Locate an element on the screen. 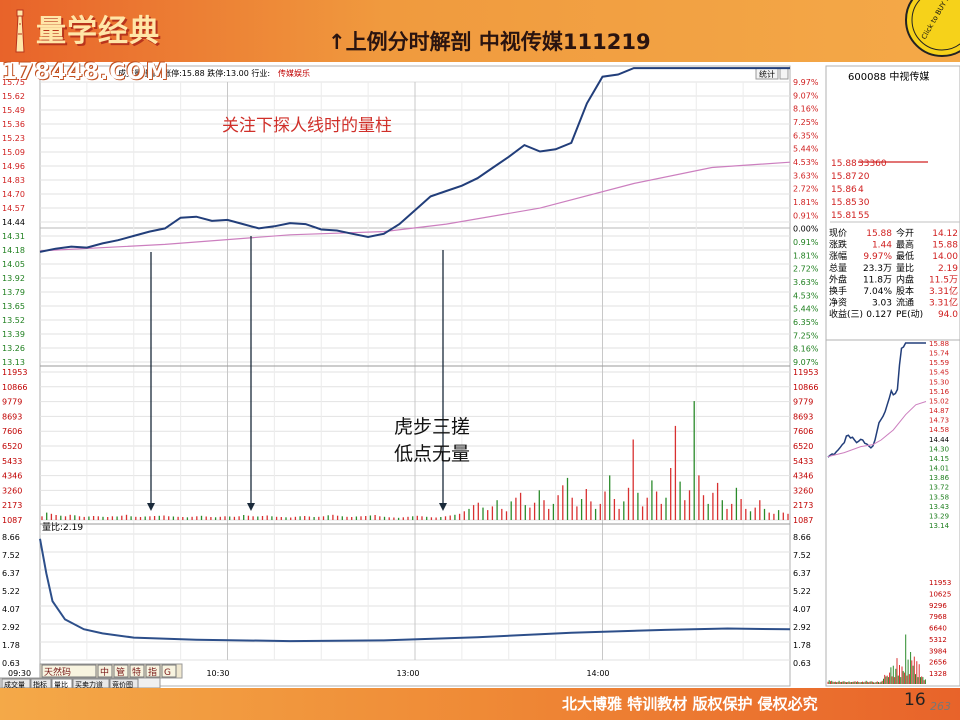 The image size is (960, 720). price-tick: 15.49 is located at coordinates (13, 110).